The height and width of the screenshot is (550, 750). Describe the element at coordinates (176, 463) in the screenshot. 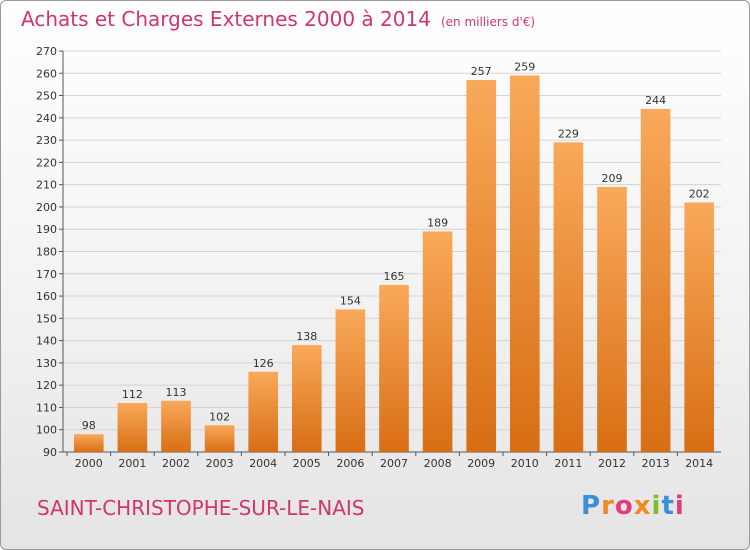

I see `x-tick-label: 2002` at that location.